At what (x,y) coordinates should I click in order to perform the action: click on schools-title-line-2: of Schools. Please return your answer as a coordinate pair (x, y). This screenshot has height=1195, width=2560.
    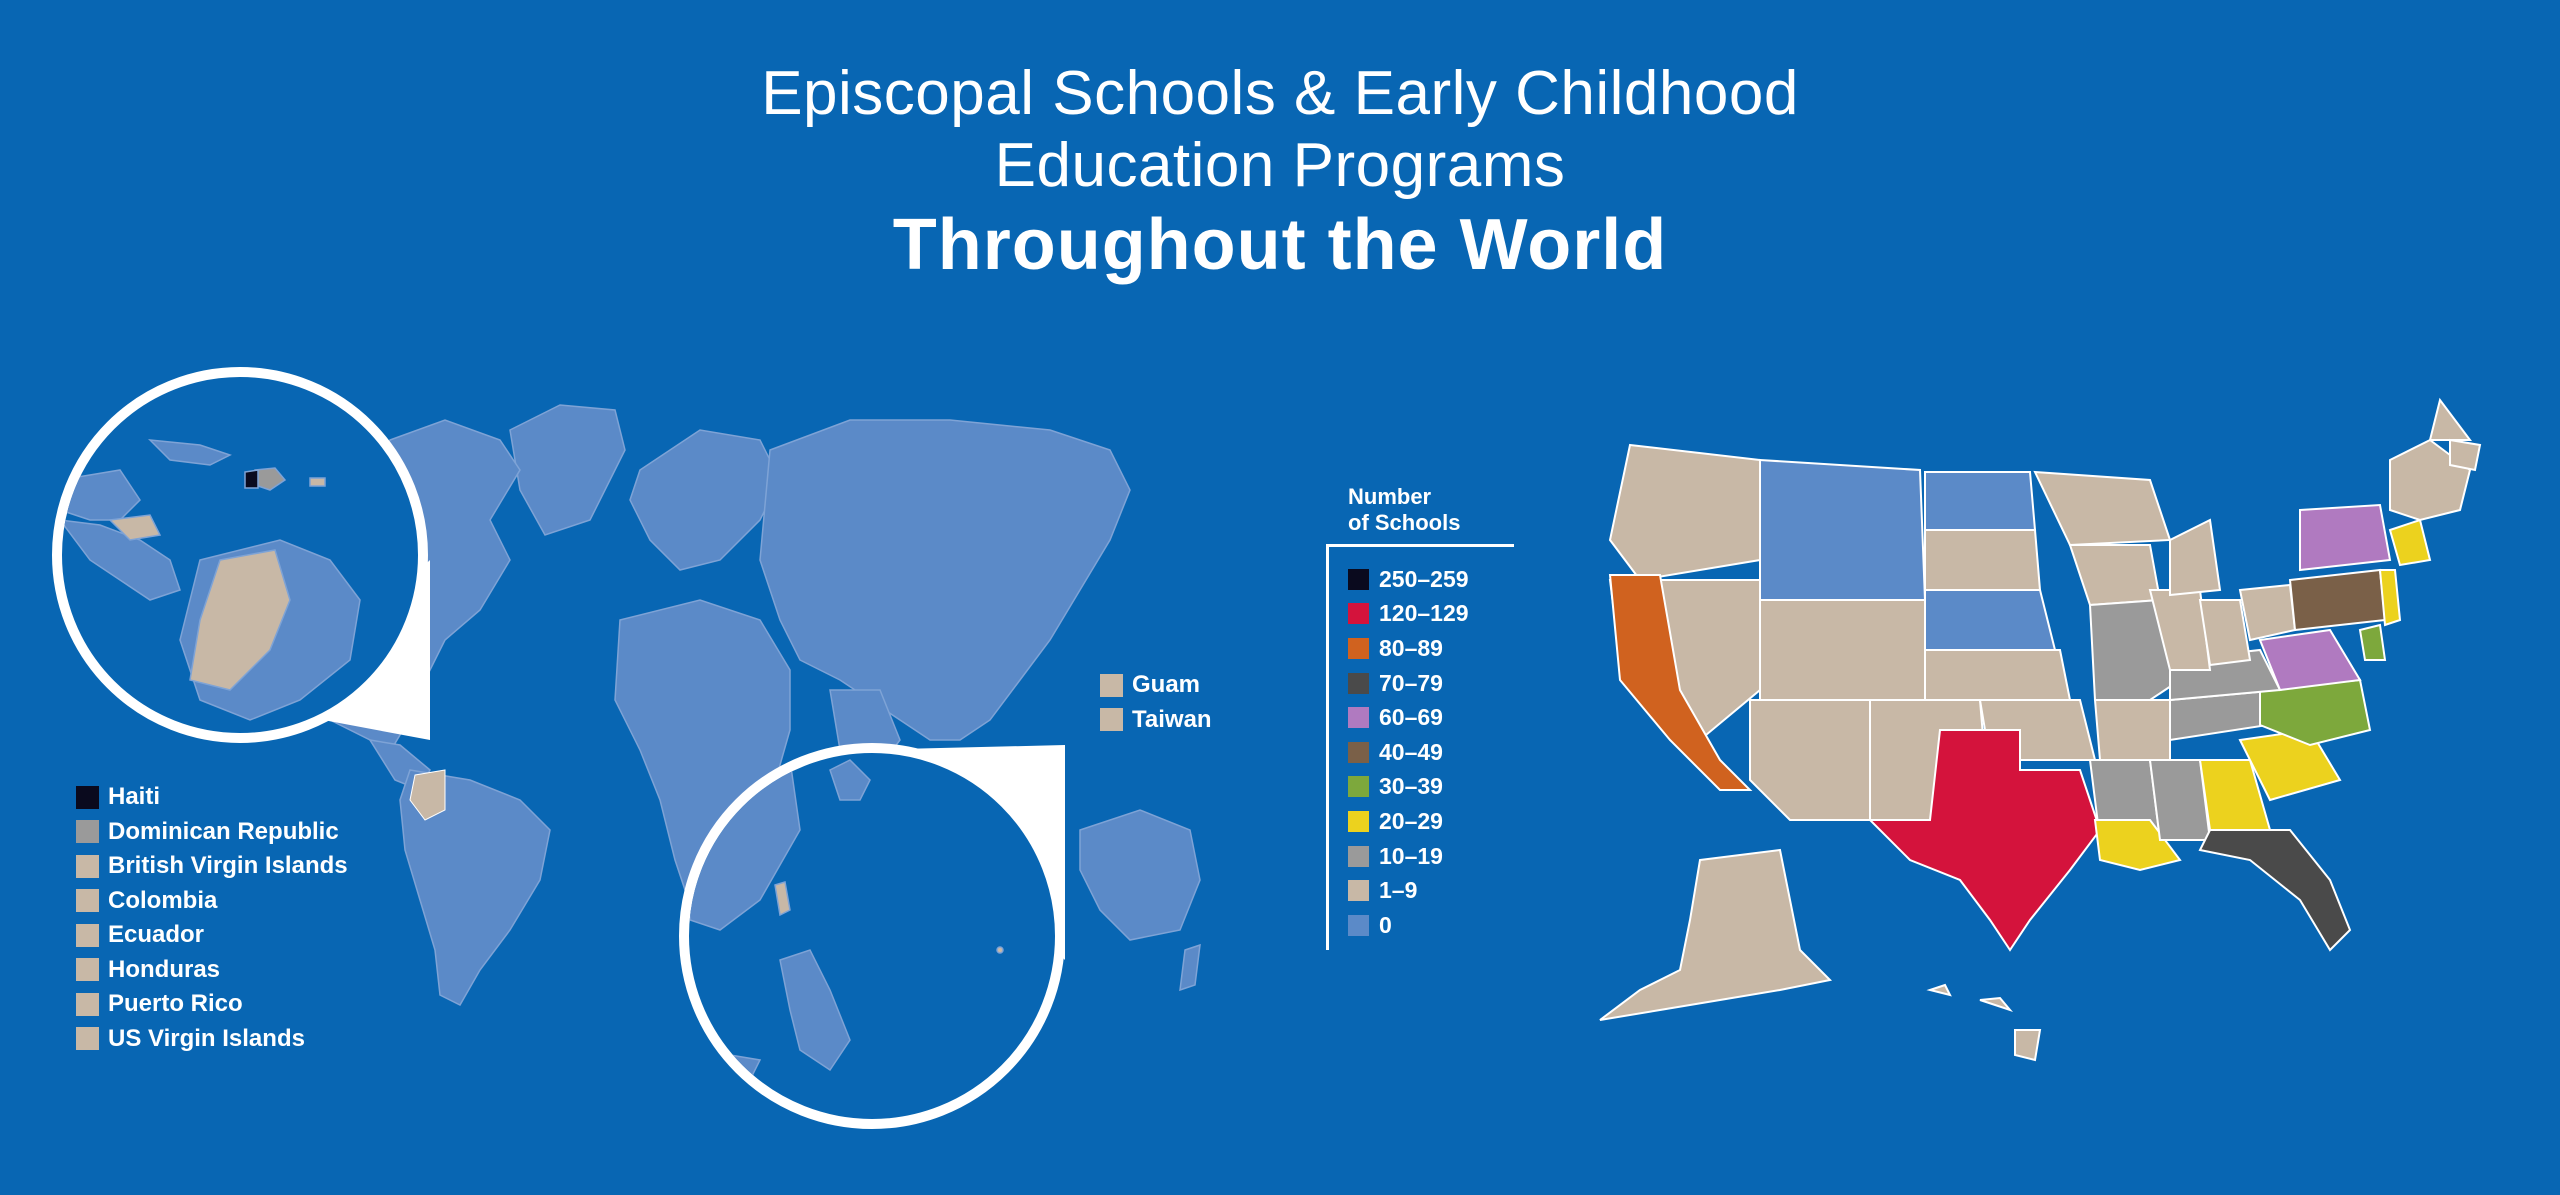
    Looking at the image, I should click on (1404, 522).